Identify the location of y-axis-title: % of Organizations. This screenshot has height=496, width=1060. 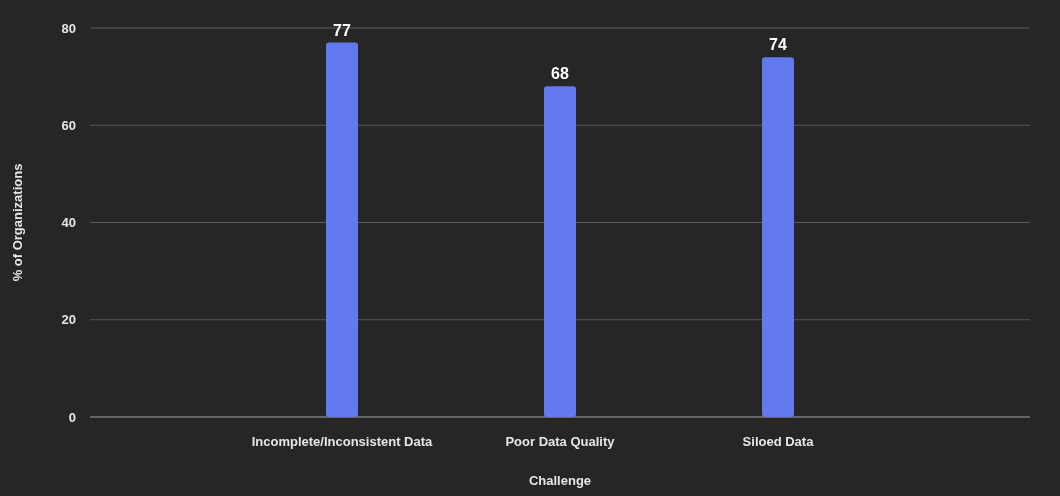
(17, 222).